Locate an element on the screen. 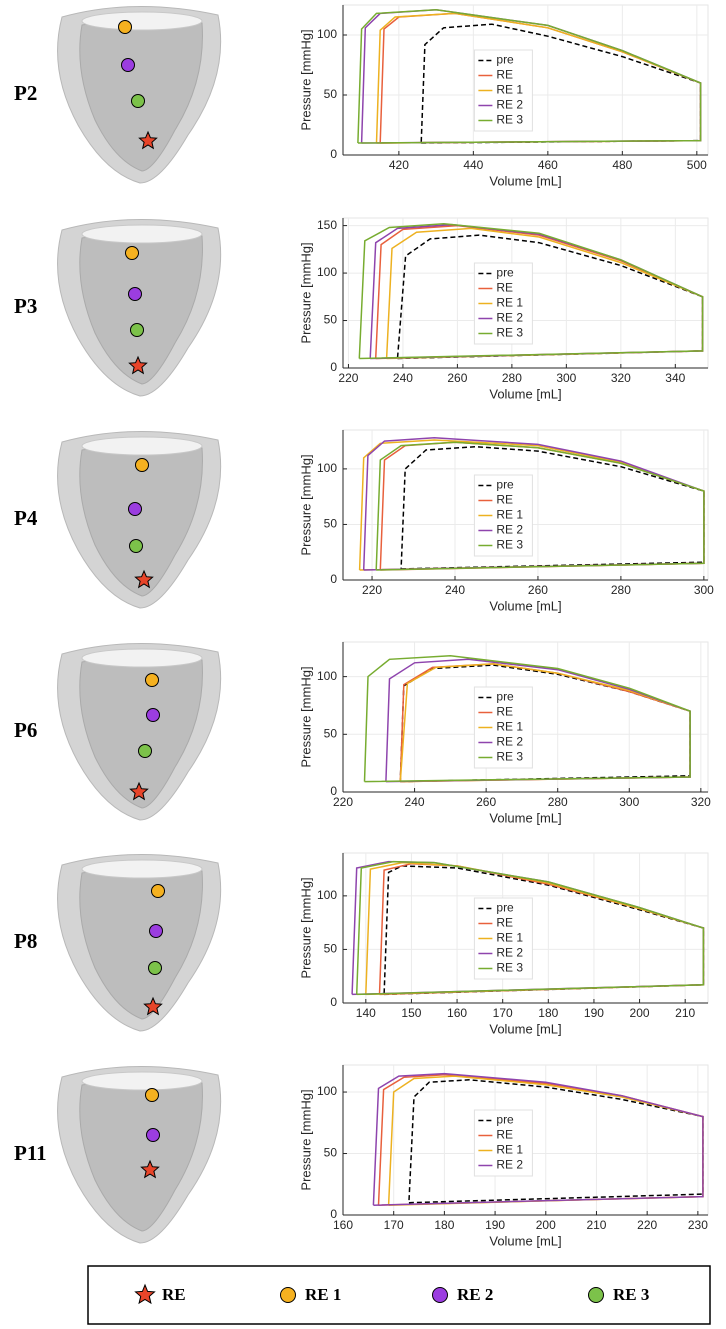  x-tick-label: 500 is located at coordinates (697, 165).